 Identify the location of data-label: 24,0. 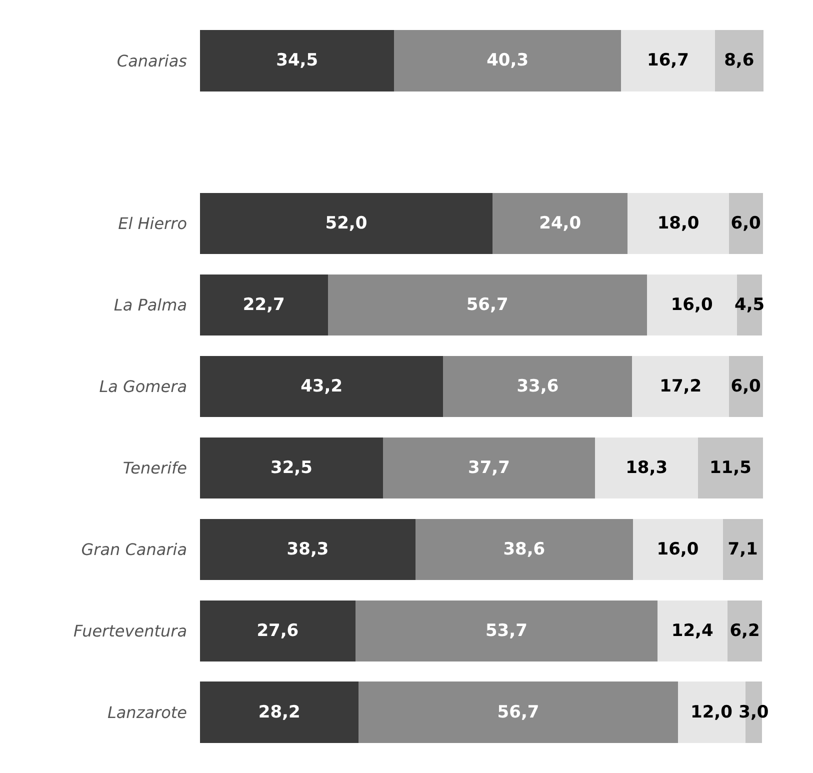
(560, 224).